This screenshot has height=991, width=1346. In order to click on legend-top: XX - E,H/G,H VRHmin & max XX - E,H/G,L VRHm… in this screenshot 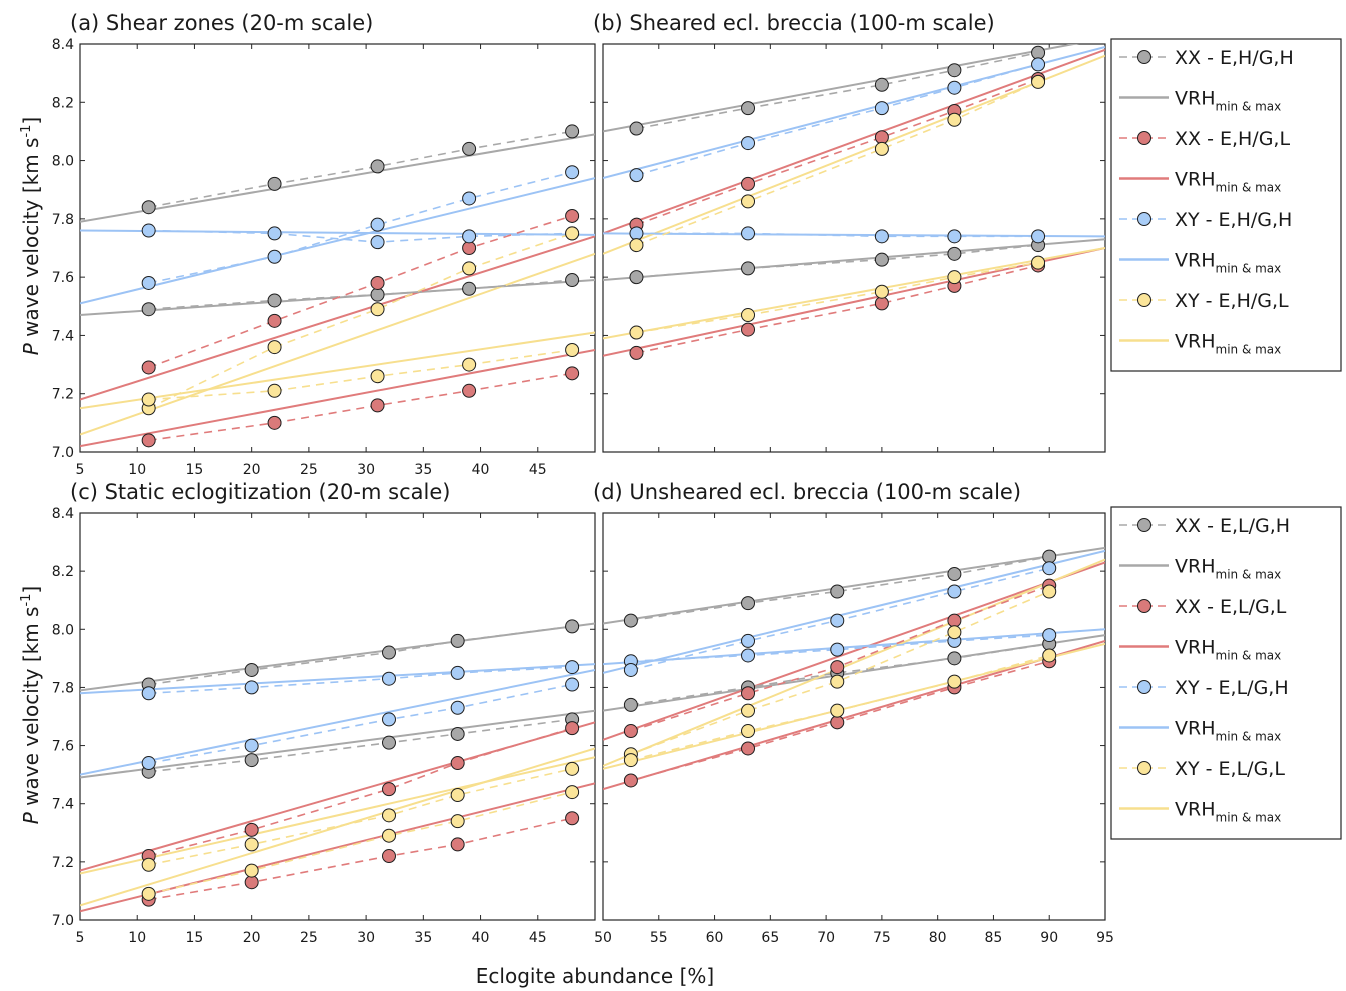, I will do `click(1226, 205)`.